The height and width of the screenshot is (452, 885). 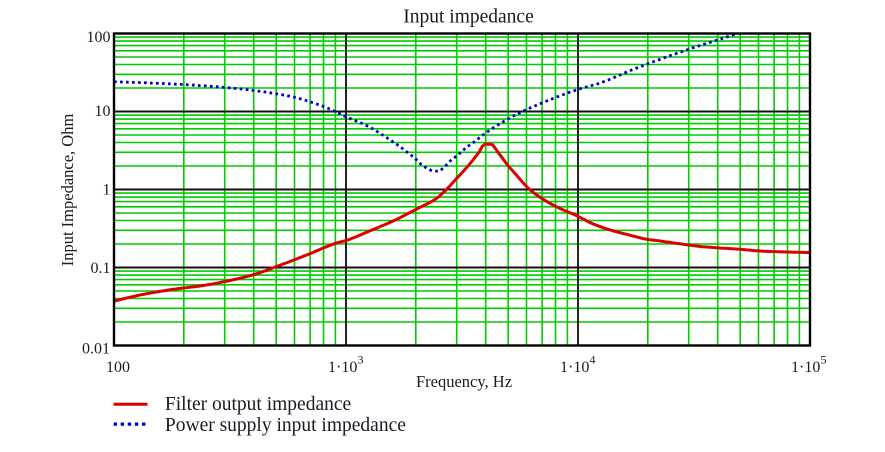 What do you see at coordinates (103, 111) in the screenshot?
I see `svg-text: 10` at bounding box center [103, 111].